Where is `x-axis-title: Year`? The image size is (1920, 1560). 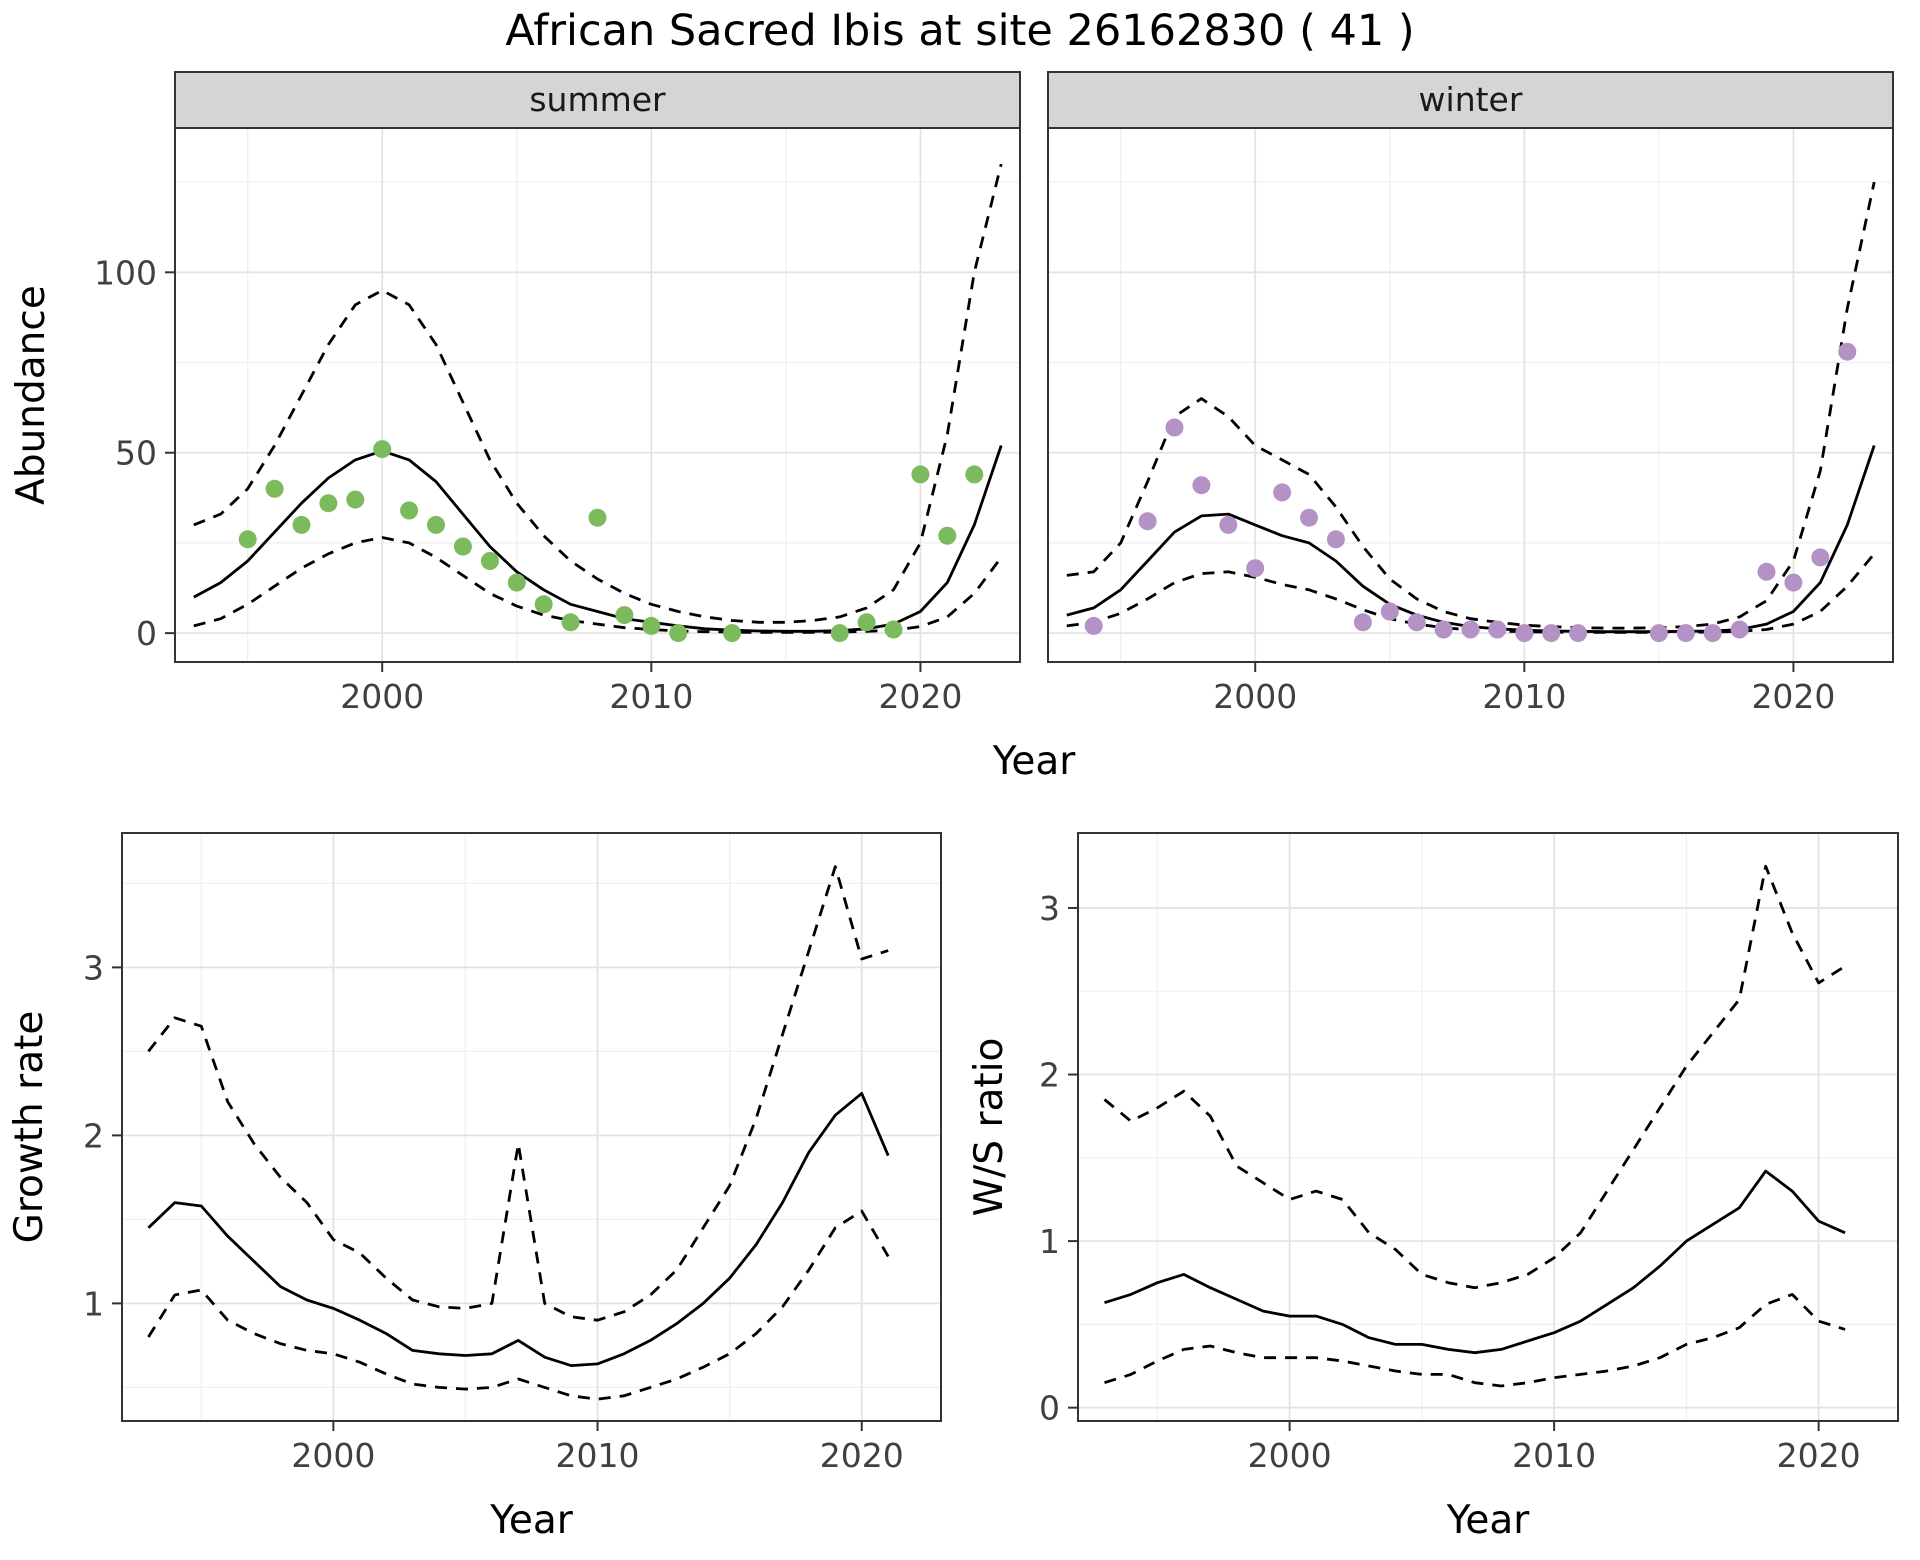
x-axis-title: Year is located at coordinates (531, 1520).